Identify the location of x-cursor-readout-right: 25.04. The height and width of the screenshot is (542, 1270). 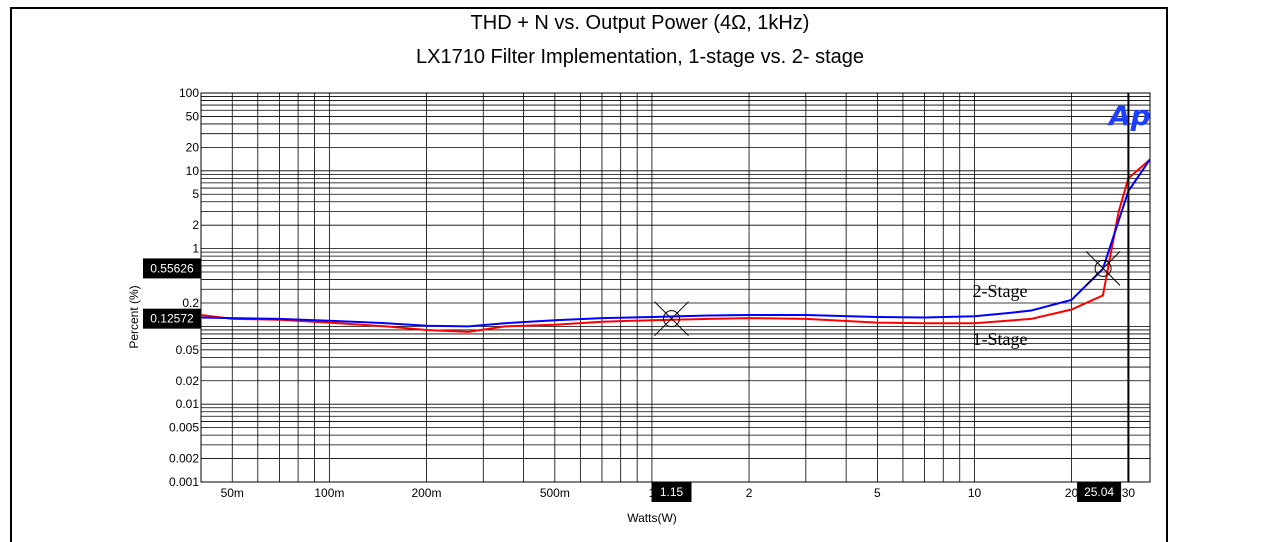
(1099, 492).